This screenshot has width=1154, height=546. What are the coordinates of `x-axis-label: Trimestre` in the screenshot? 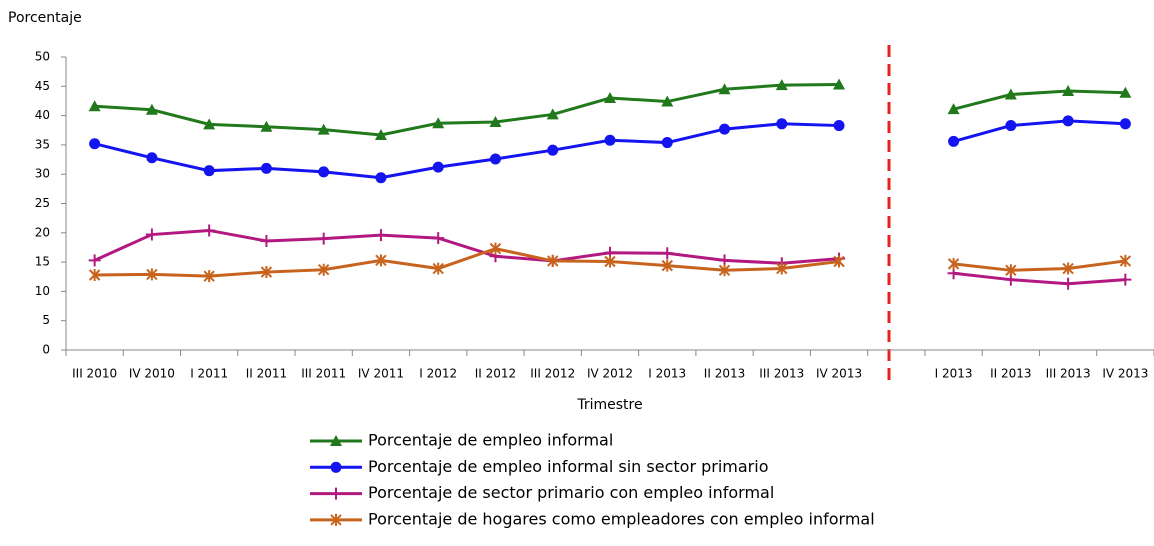 It's located at (609, 405).